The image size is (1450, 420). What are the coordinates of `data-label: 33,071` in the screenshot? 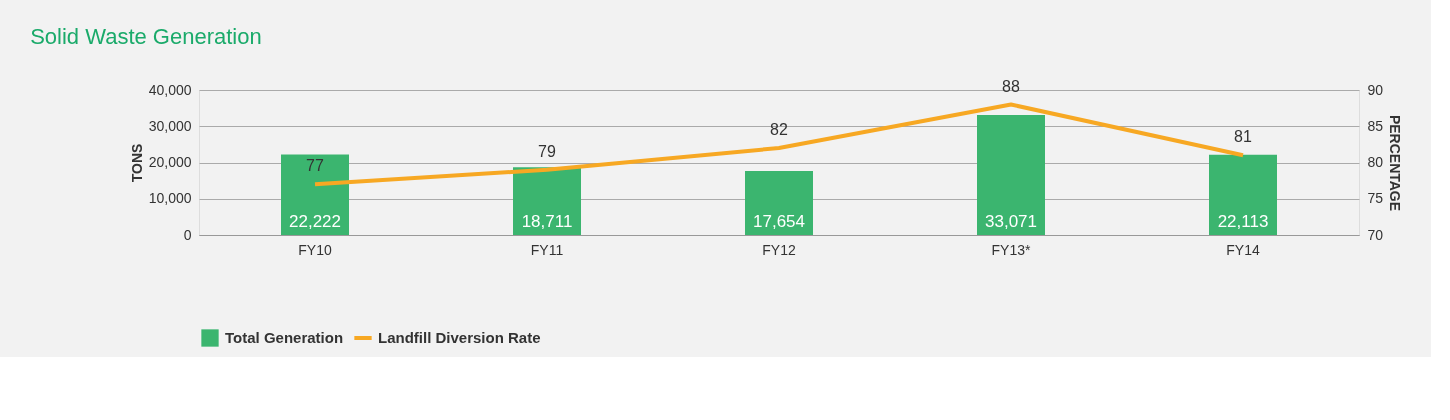 It's located at (1011, 221).